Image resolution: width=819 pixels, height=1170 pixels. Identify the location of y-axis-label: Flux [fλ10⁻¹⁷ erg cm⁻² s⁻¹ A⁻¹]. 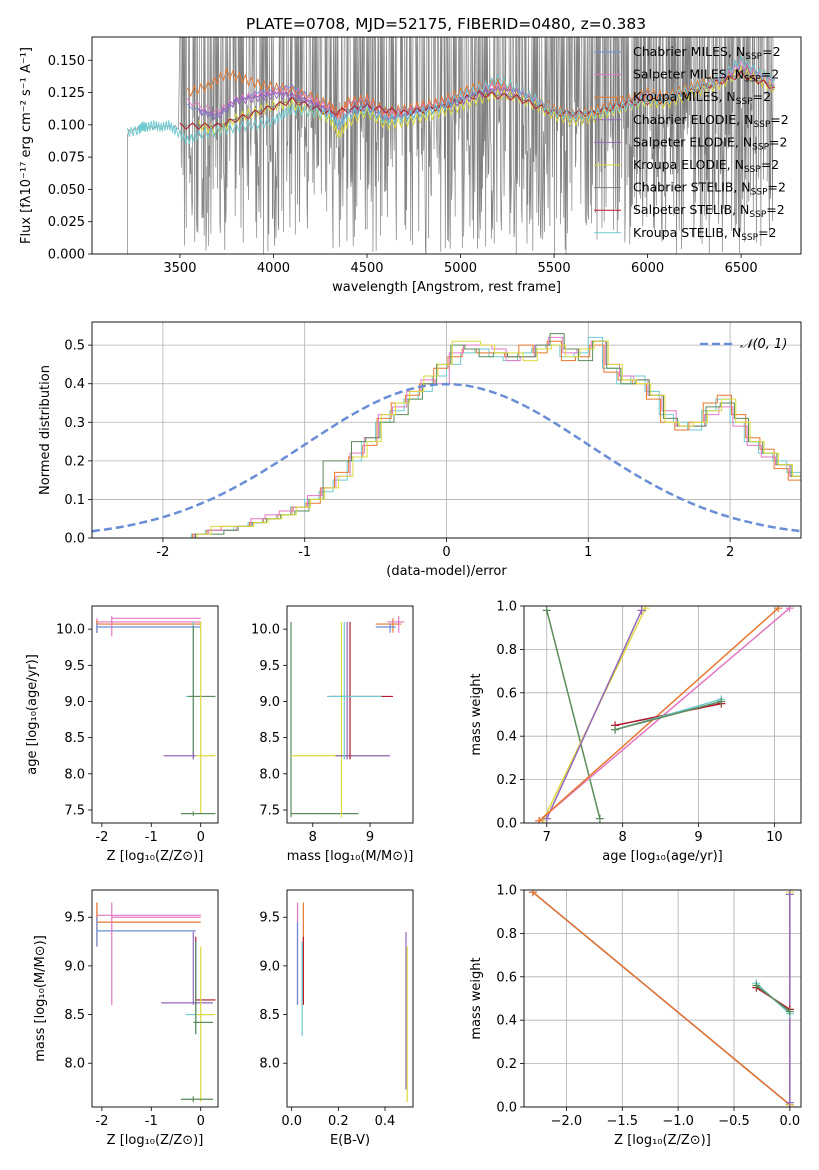
(26, 145).